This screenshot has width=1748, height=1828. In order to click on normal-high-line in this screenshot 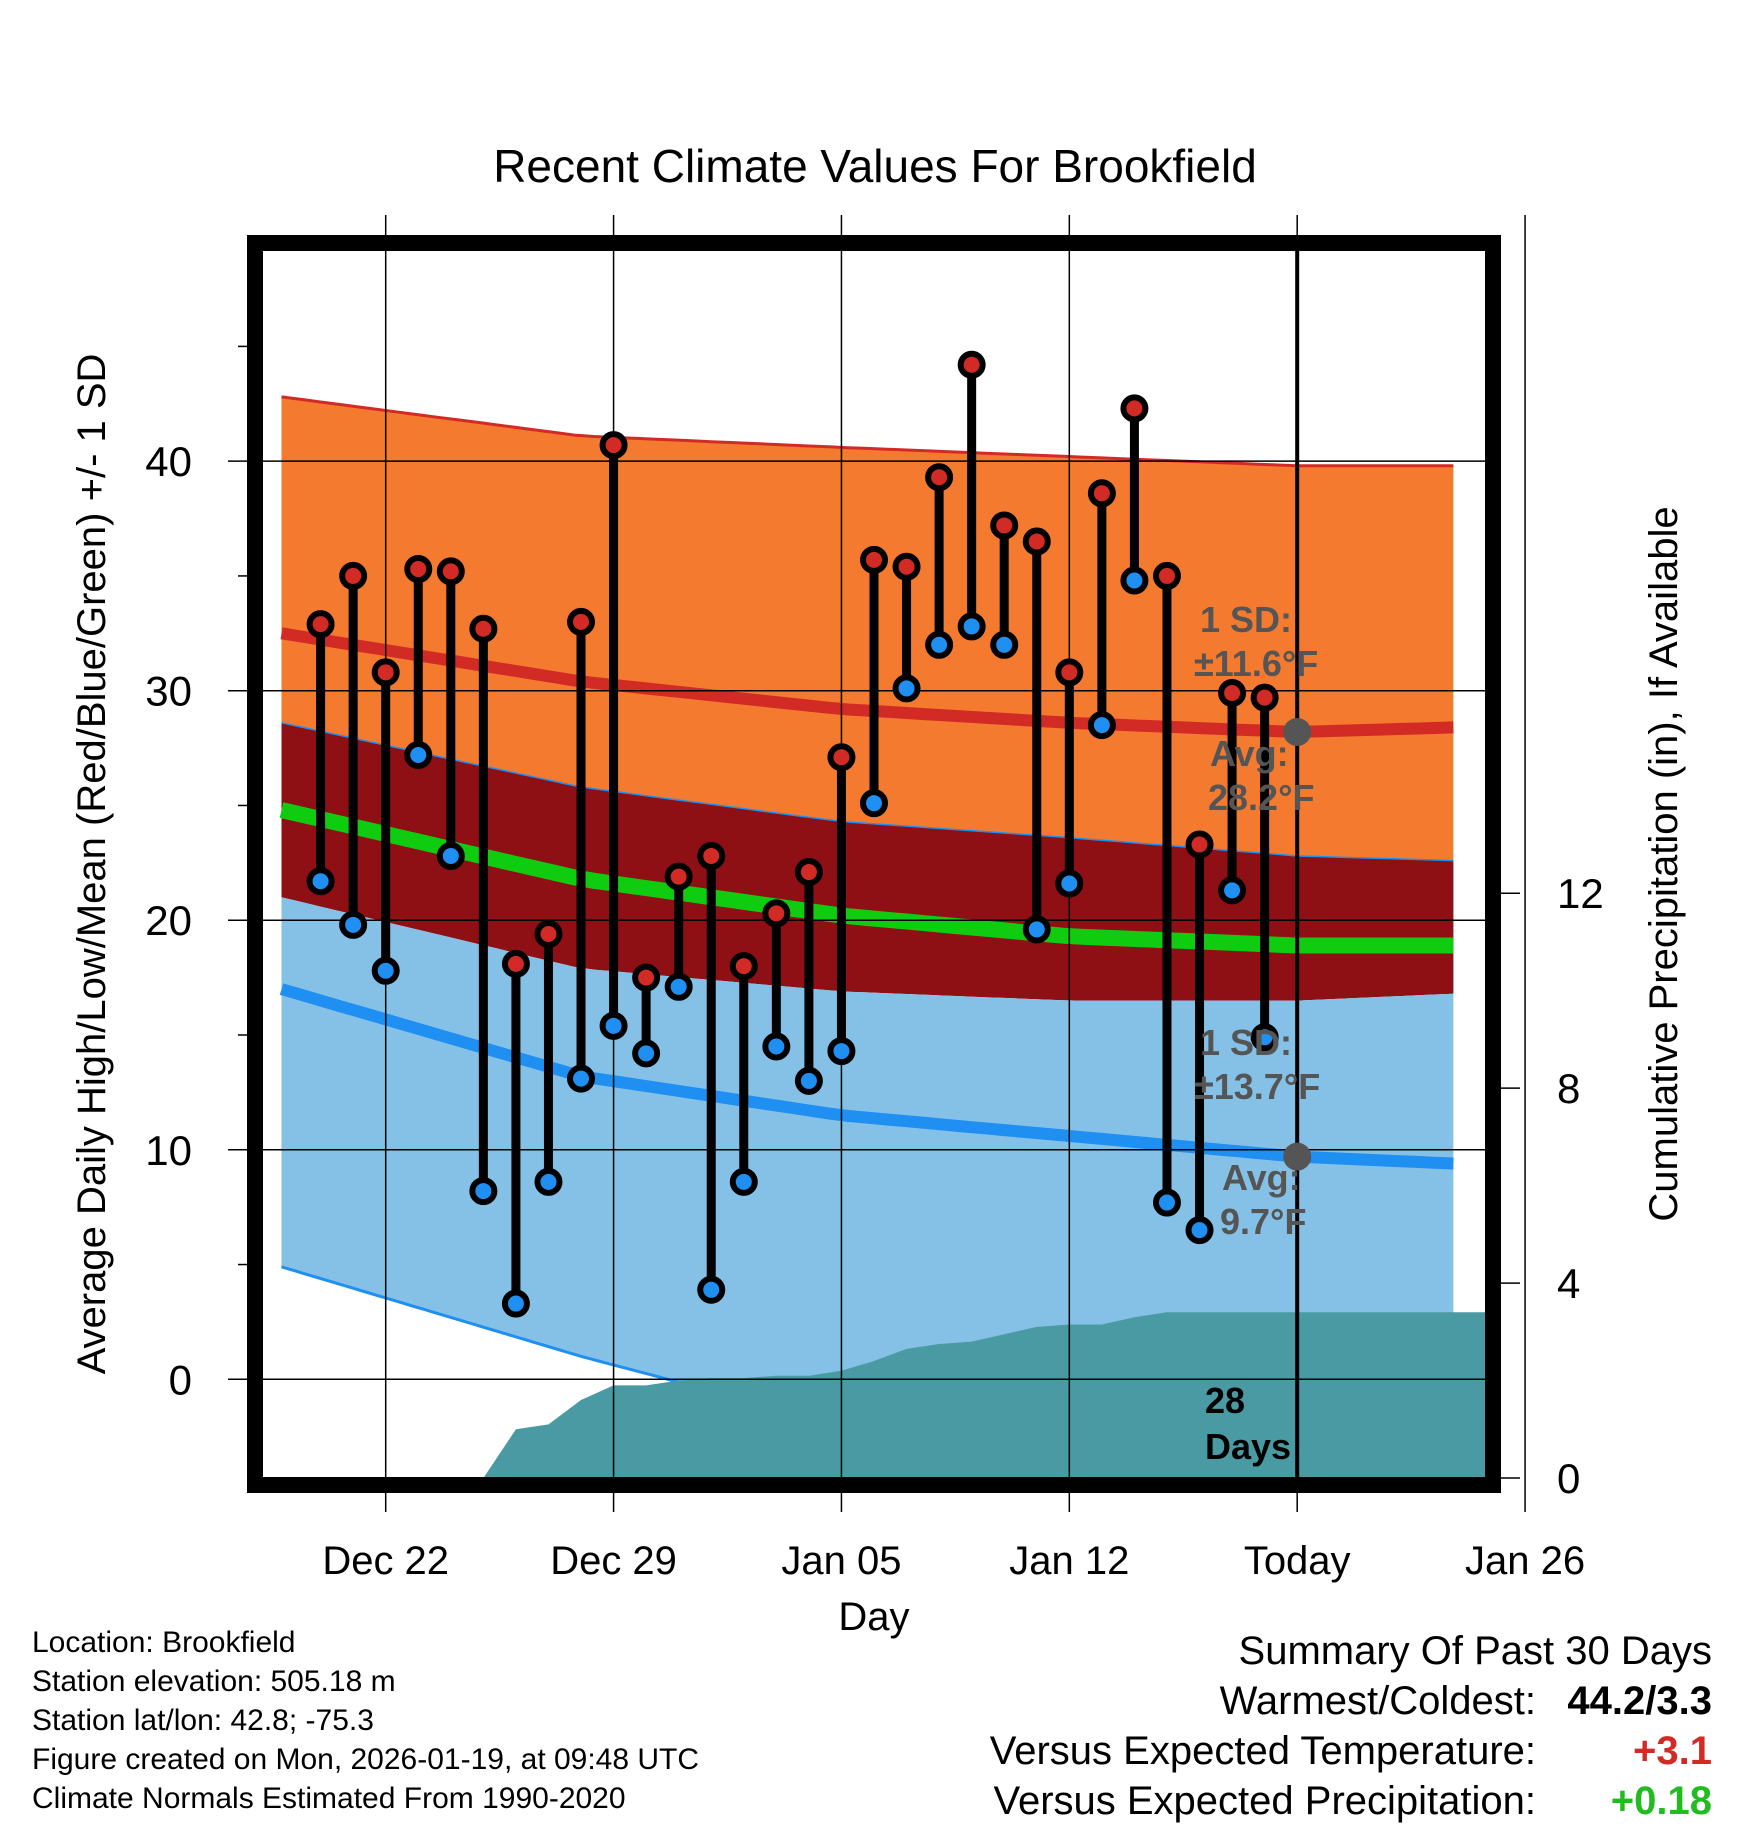, I will do `click(867, 683)`.